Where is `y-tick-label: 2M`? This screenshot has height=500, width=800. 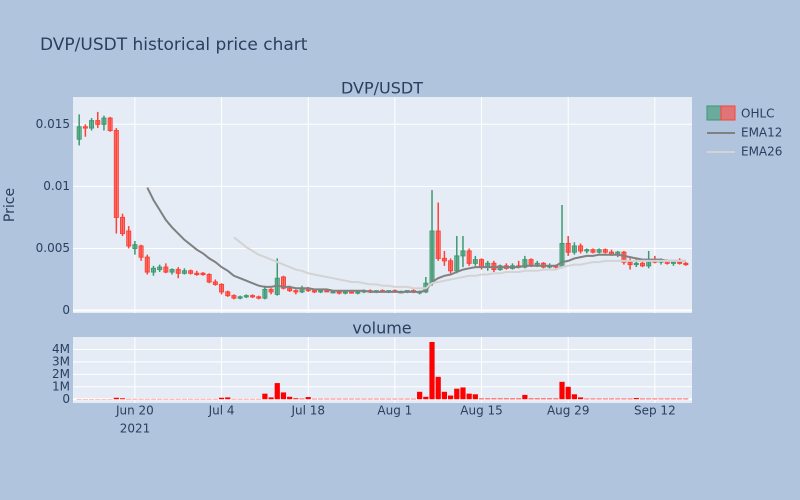 y-tick-label: 2M is located at coordinates (61, 374).